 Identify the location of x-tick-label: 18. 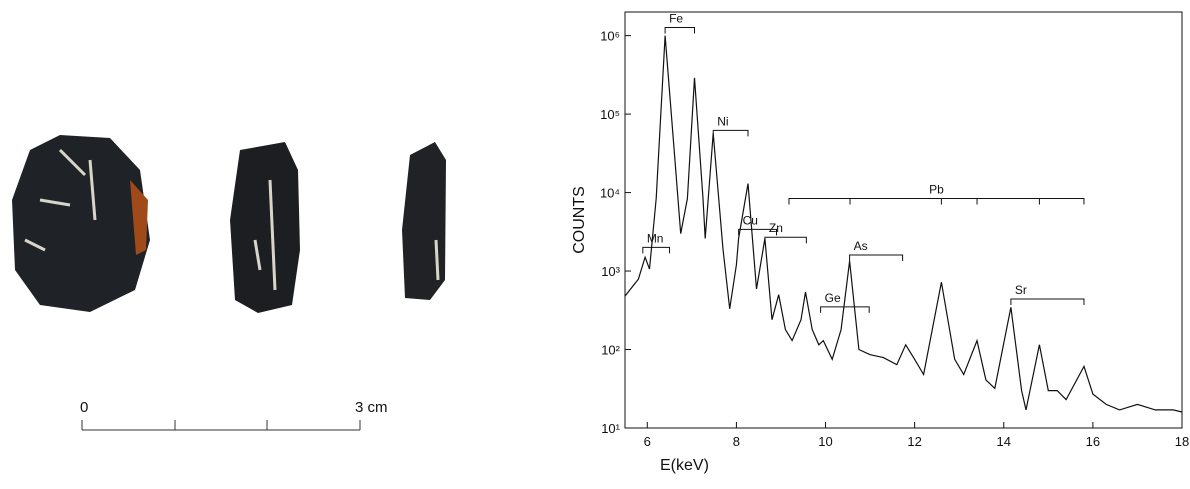
(1182, 441).